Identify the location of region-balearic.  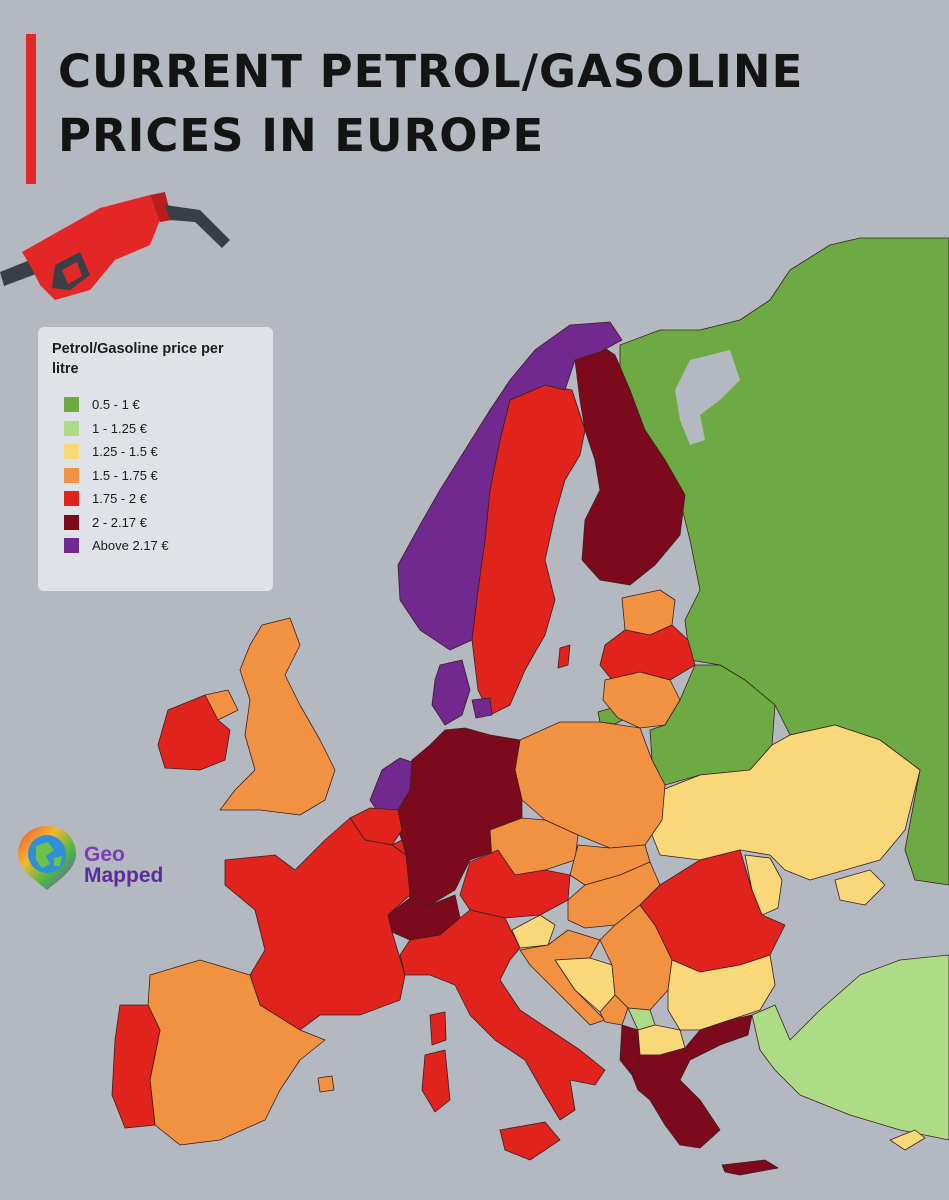
(326, 1084).